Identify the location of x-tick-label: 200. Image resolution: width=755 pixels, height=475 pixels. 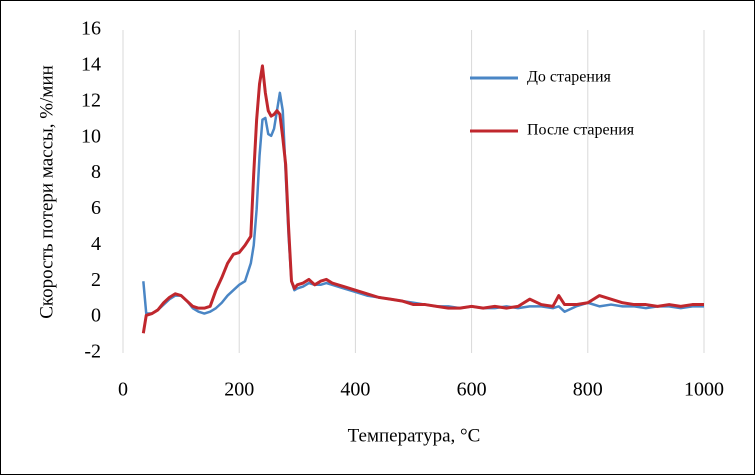
(239, 390).